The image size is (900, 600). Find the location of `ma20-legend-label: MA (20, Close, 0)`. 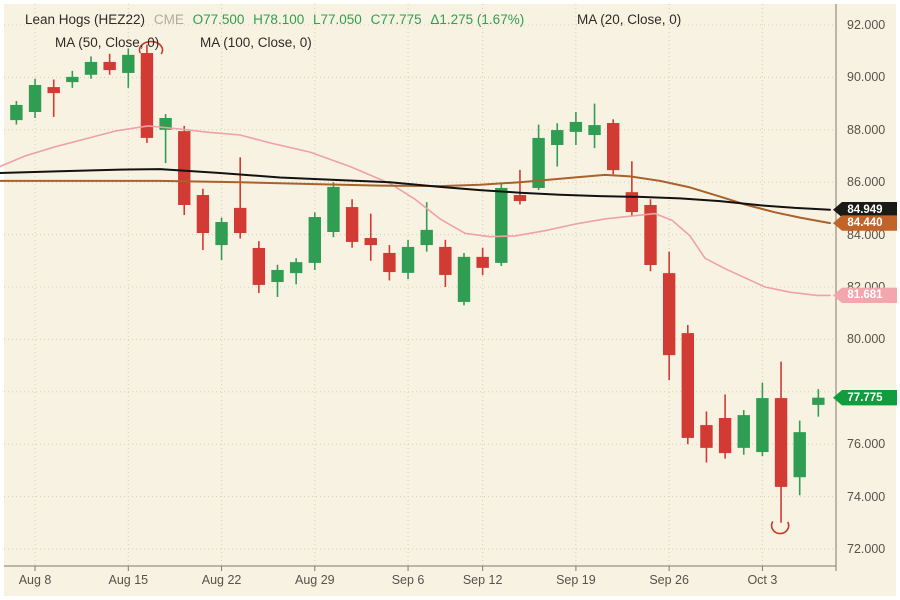

ma20-legend-label: MA (20, Close, 0) is located at coordinates (629, 19).